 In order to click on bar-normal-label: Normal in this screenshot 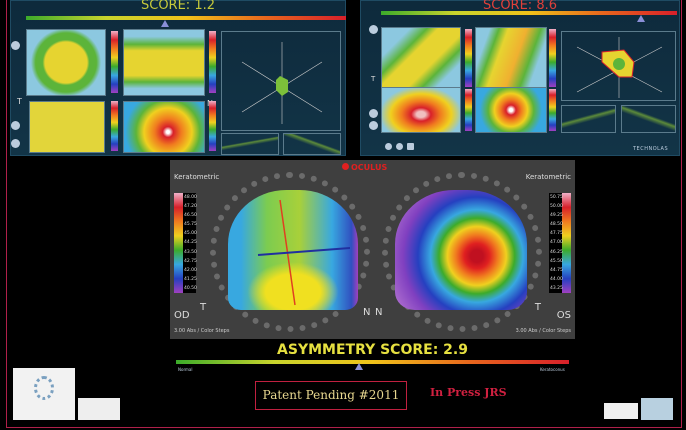, I will do `click(185, 369)`.